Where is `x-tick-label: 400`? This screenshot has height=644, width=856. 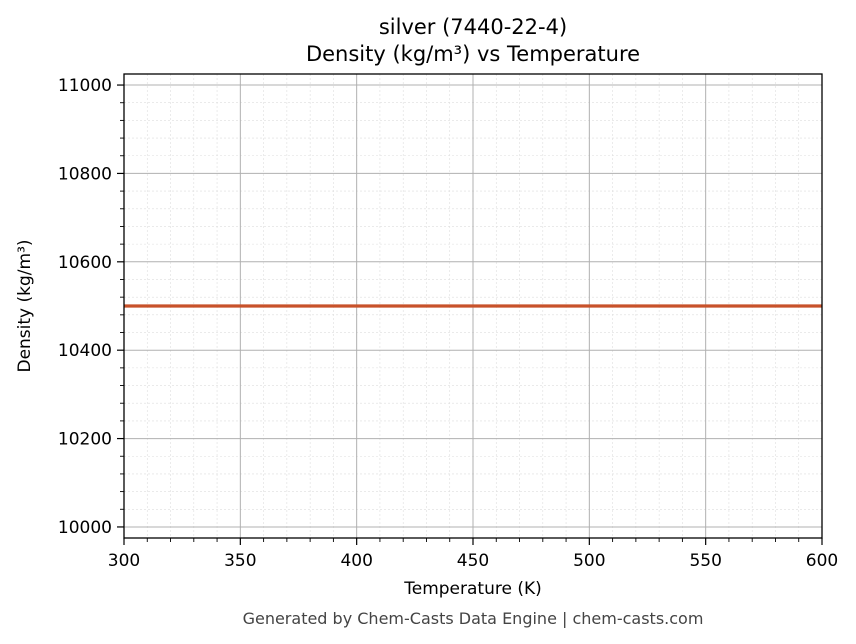 x-tick-label: 400 is located at coordinates (356, 561).